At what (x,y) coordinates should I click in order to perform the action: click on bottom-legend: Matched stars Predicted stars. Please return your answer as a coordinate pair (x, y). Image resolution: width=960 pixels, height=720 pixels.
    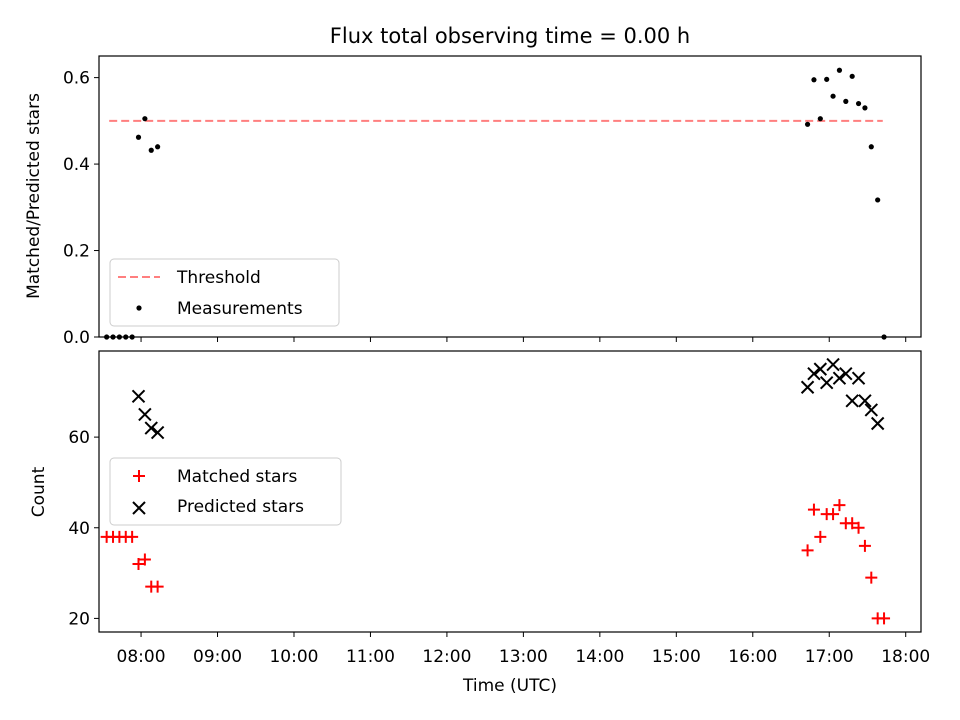
    Looking at the image, I should click on (225, 491).